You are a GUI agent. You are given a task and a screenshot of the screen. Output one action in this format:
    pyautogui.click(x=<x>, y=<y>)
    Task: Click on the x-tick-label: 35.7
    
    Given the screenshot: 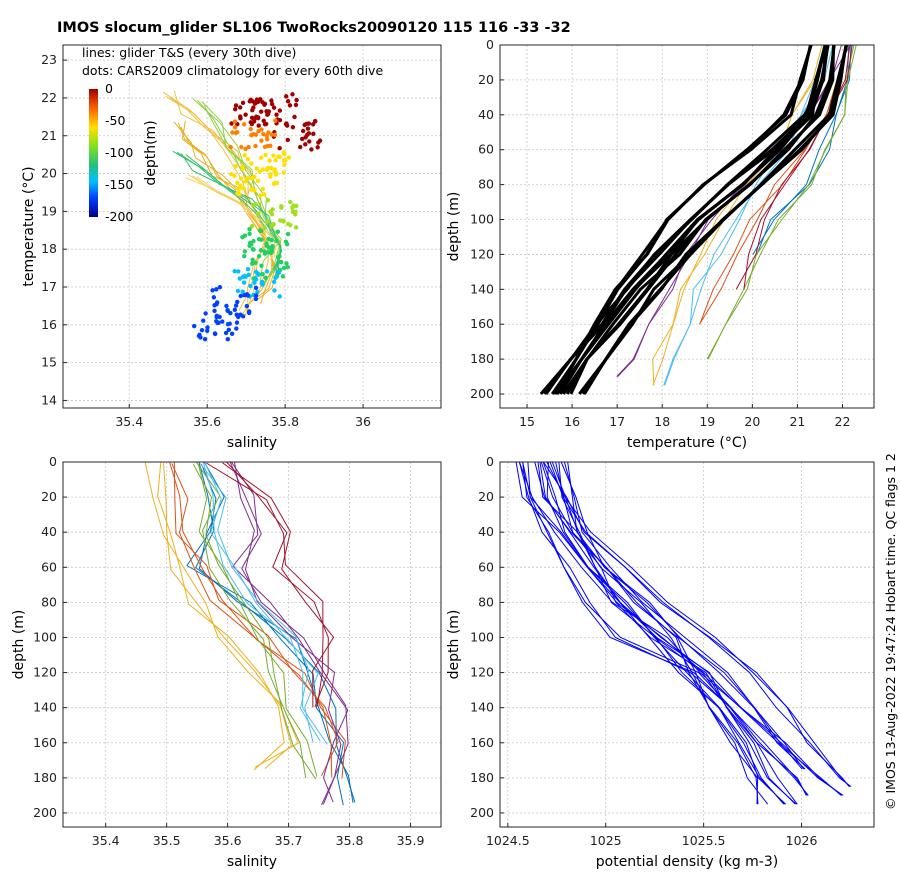 What is the action you would take?
    pyautogui.click(x=289, y=840)
    